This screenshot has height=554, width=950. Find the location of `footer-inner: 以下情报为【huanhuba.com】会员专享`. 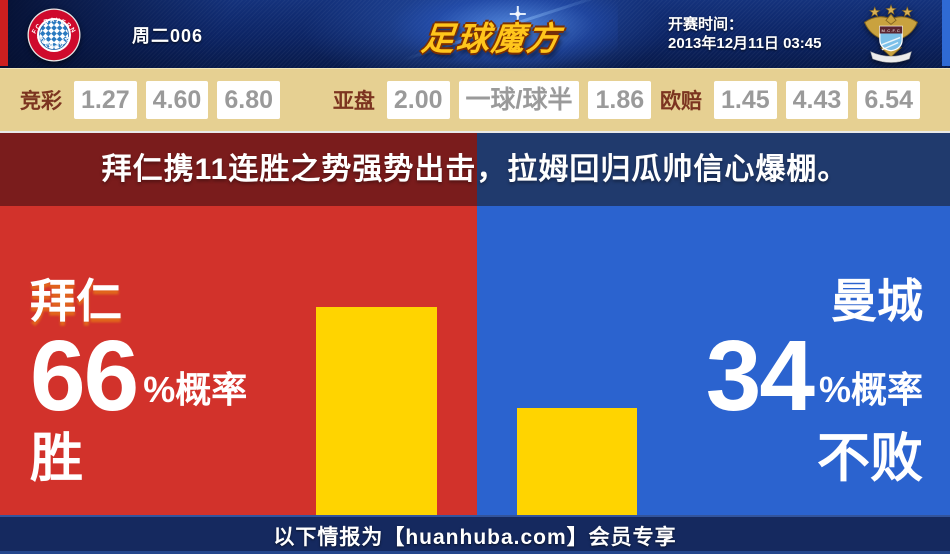

footer-inner: 以下情报为【huanhuba.com】会员专享 is located at coordinates (475, 535).